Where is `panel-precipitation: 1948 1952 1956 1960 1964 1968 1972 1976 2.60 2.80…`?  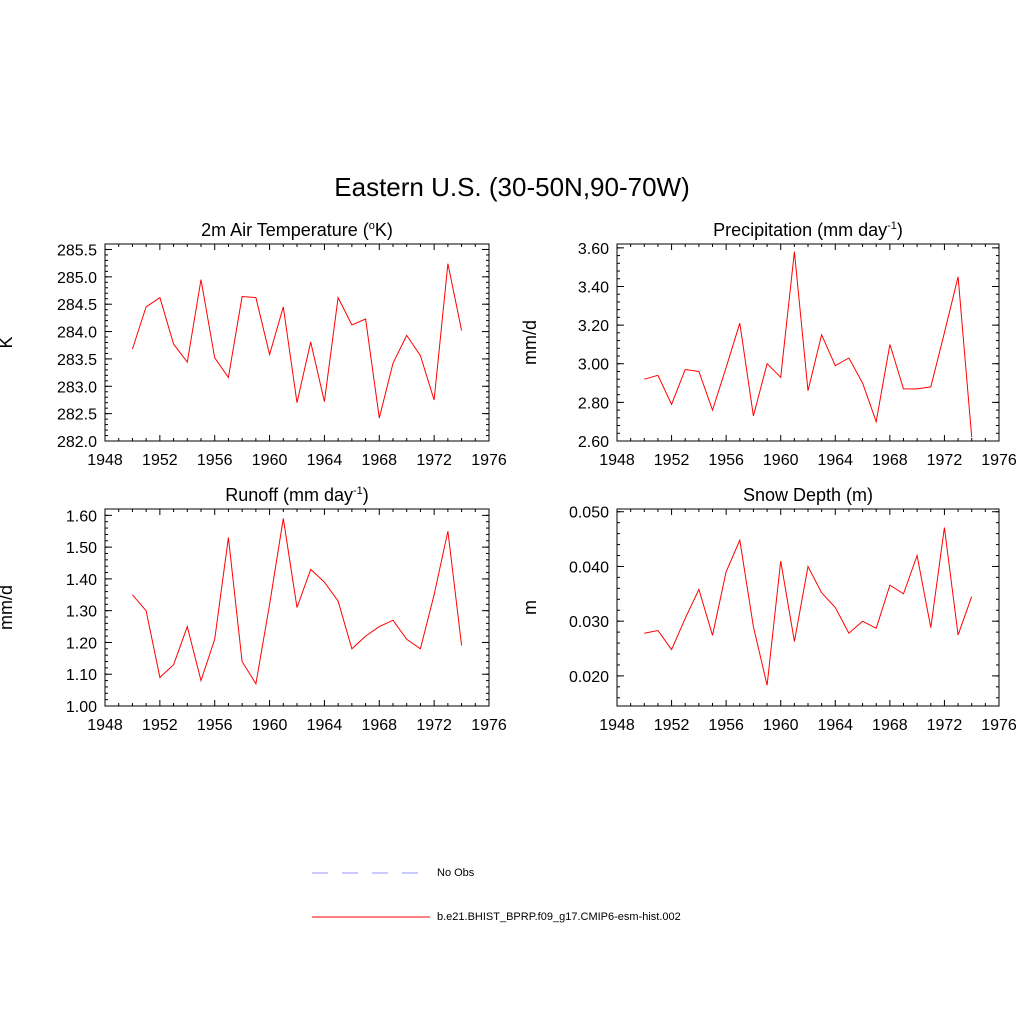 panel-precipitation: 1948 1952 1956 1960 1964 1968 1972 1976 2.60 2.80… is located at coordinates (768, 344).